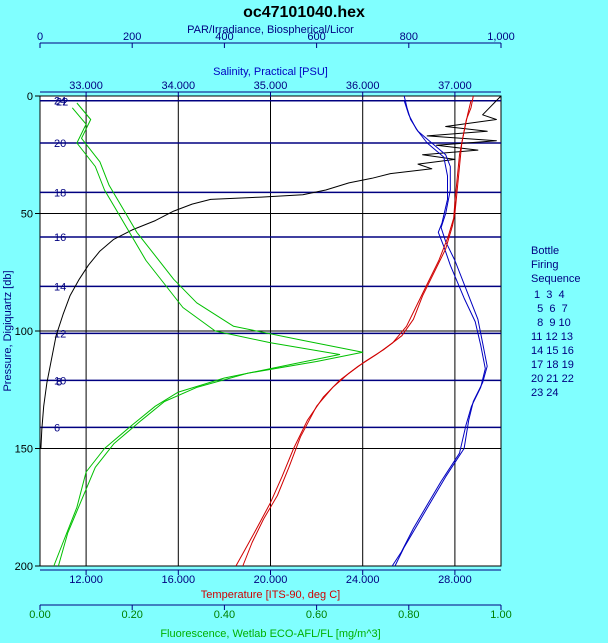 This screenshot has height=643, width=608. I want to click on legend-row: 8 9 10, so click(551, 323).